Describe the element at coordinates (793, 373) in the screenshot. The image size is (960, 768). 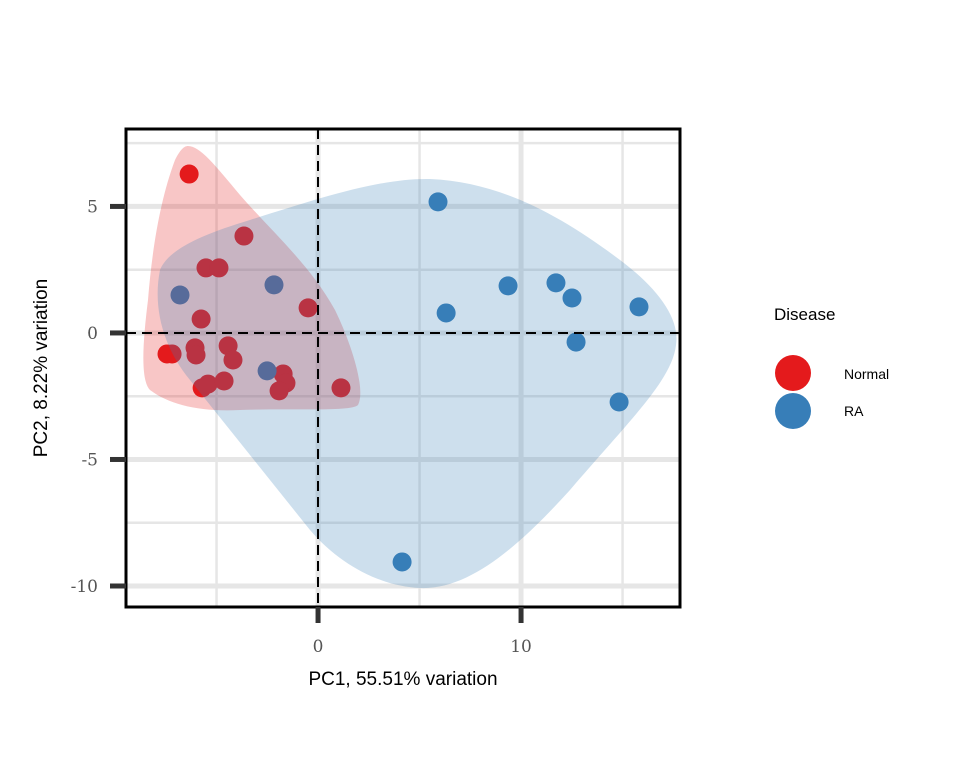
I see `legend-key-normal` at that location.